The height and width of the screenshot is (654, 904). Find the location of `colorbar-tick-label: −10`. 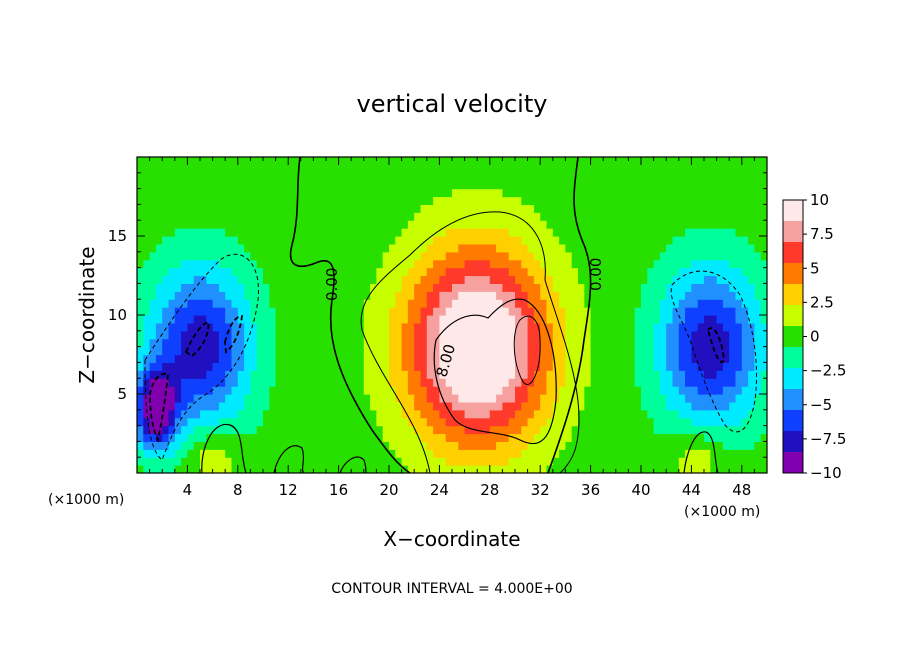

colorbar-tick-label: −10 is located at coordinates (826, 473).